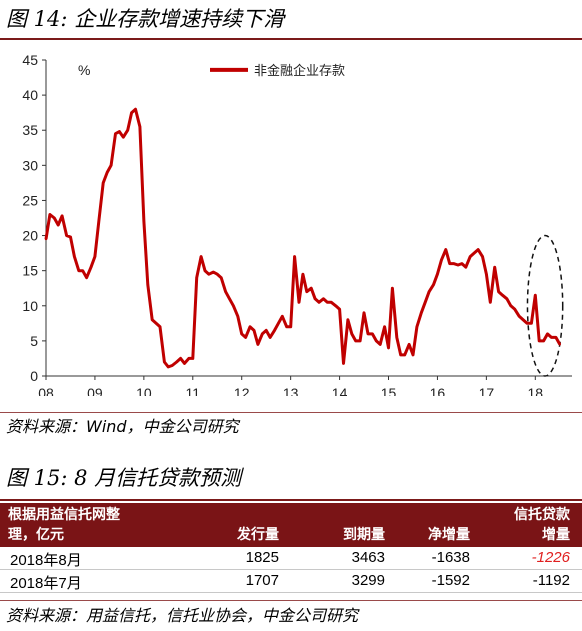  What do you see at coordinates (30, 165) in the screenshot?
I see `y-tick-label: 30` at bounding box center [30, 165].